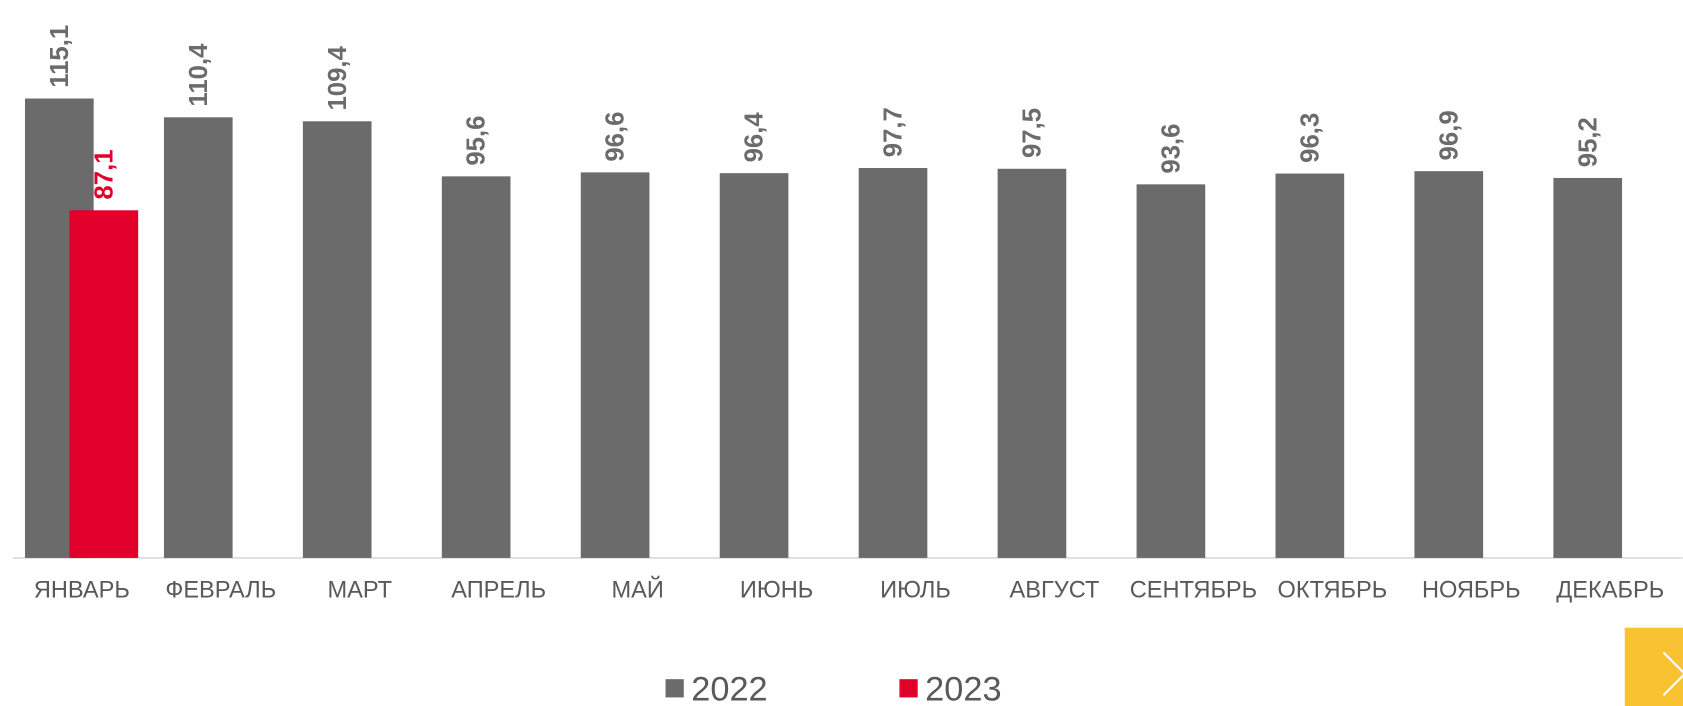 This screenshot has width=1683, height=706. I want to click on x-tick-label: ИЮНЬ, so click(776, 591).